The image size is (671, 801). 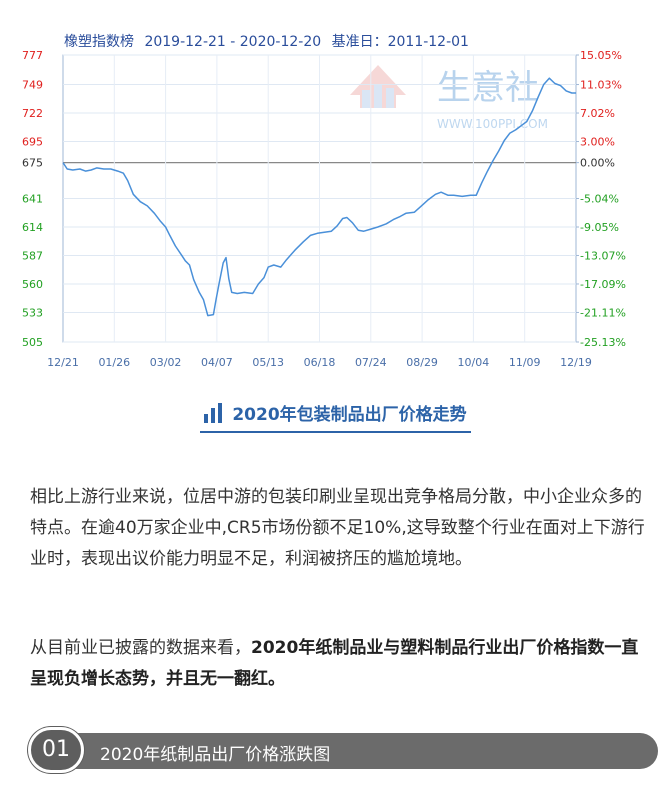 I want to click on y-tick-right: 3.00%, so click(x=597, y=142).